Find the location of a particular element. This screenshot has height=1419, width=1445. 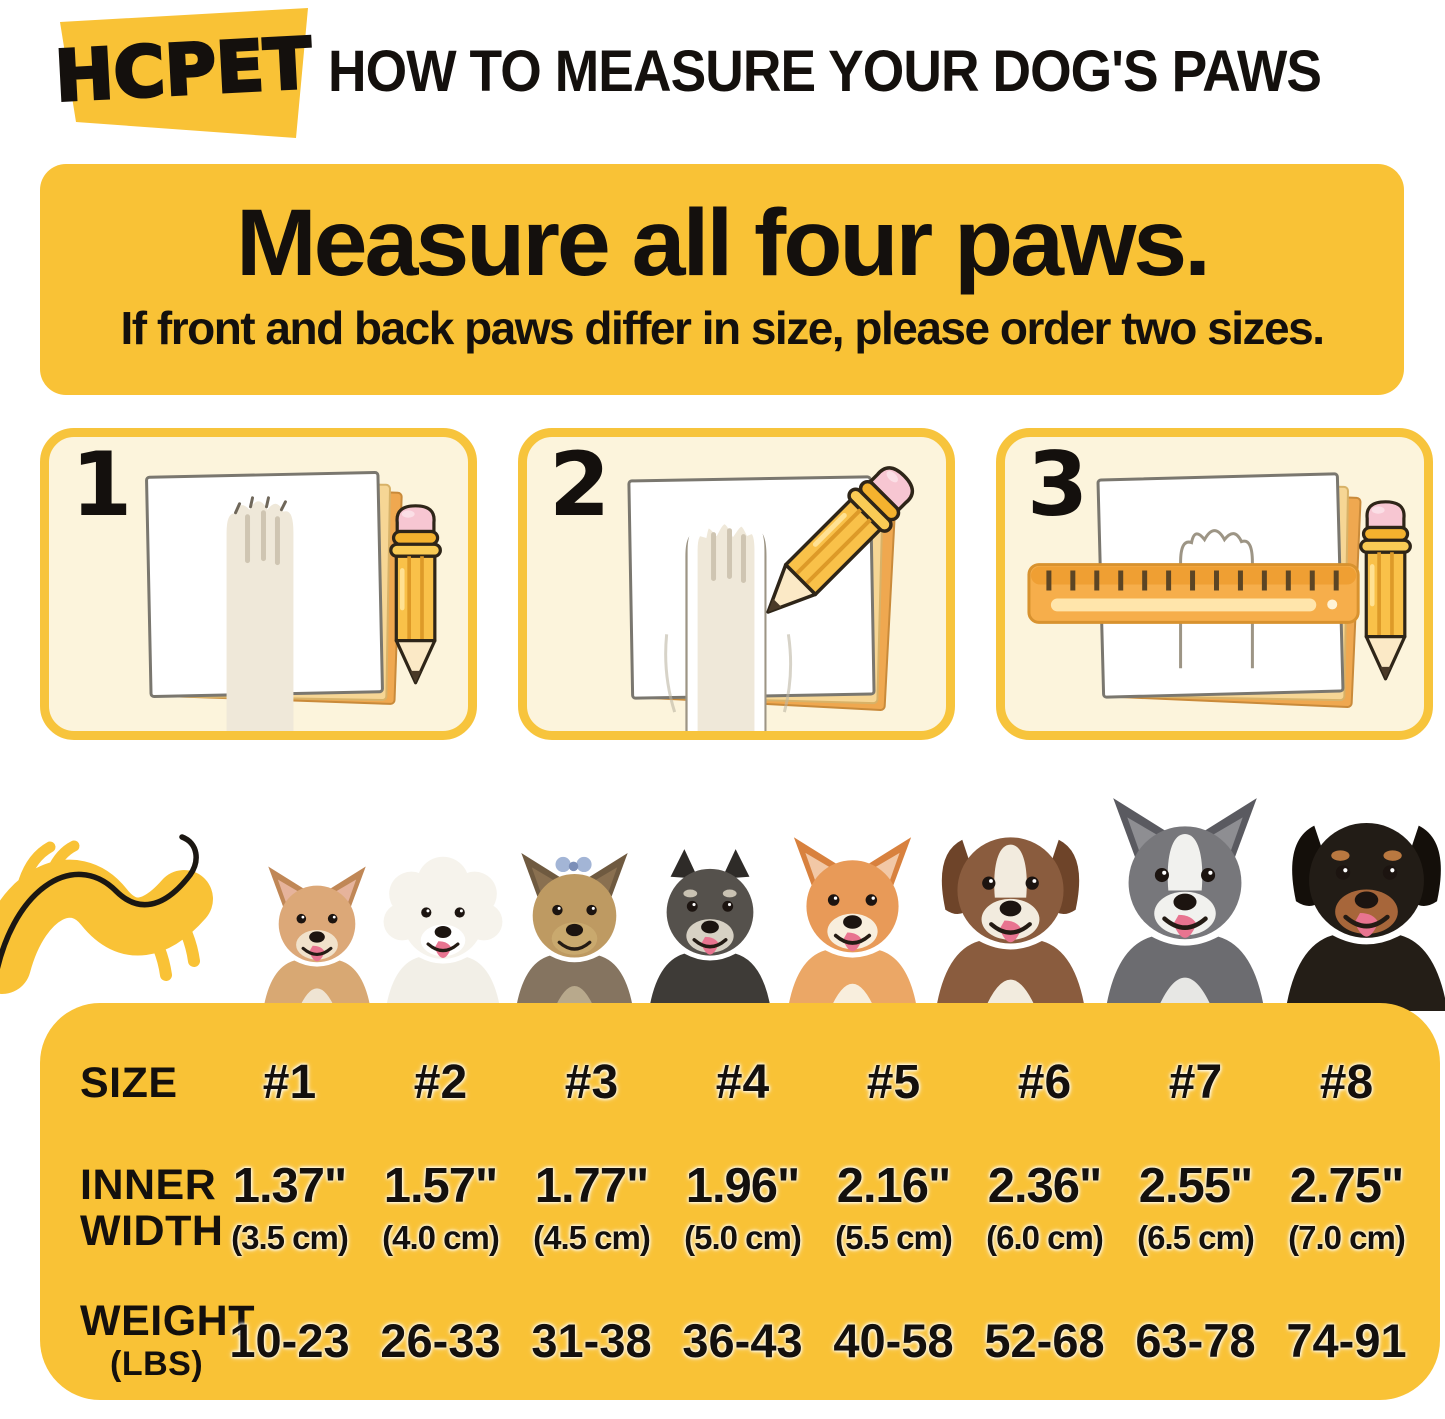

inner-width-cm: (4.5 cm) is located at coordinates (592, 1237).